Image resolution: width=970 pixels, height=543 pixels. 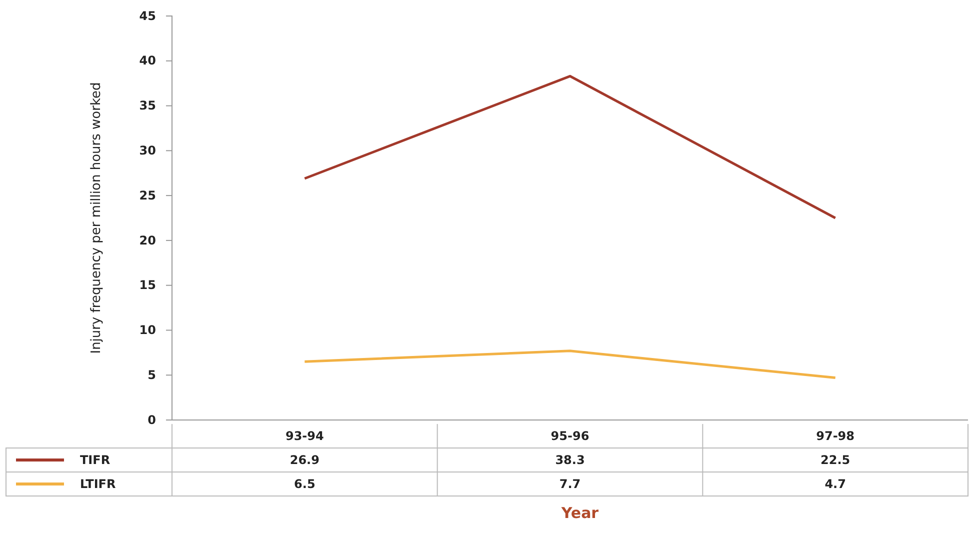 What do you see at coordinates (147, 15) in the screenshot?
I see `y-tick-label: 45` at bounding box center [147, 15].